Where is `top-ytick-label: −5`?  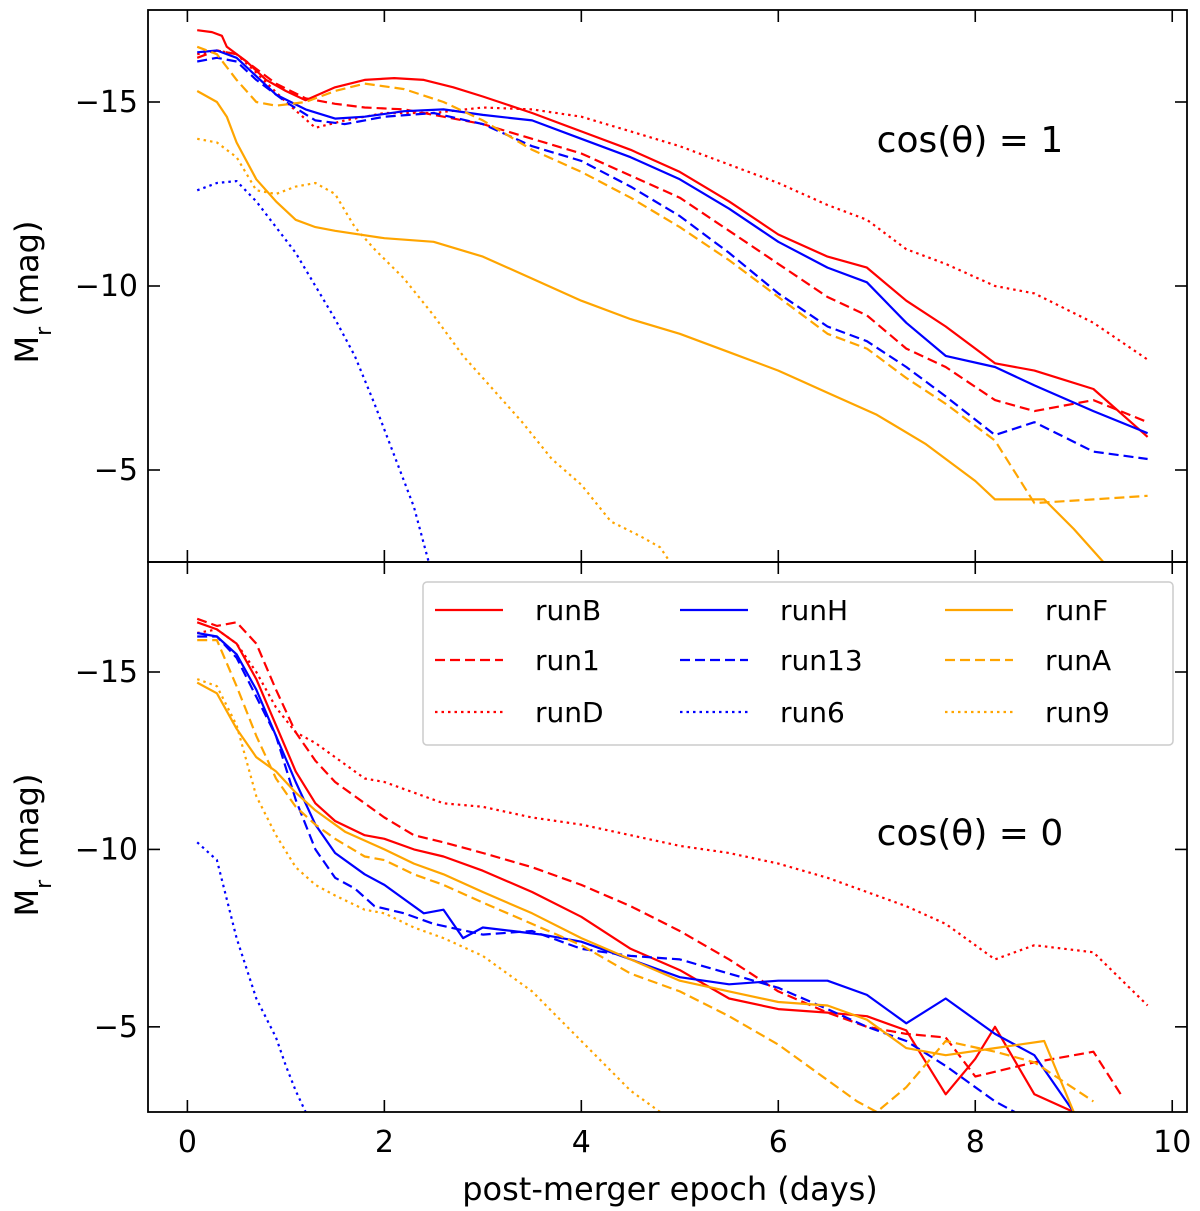
top-ytick-label: −5 is located at coordinates (116, 470).